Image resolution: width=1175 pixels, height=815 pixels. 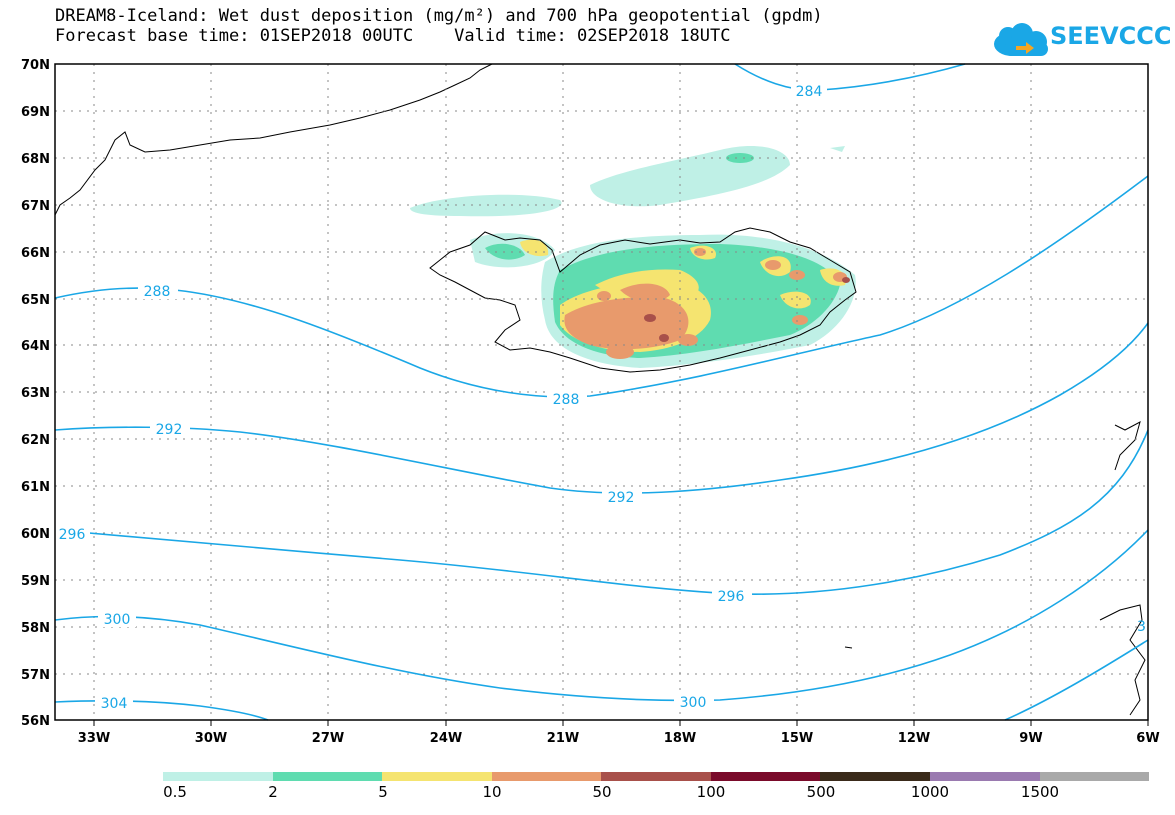 I want to click on dust-deposition-shading, so click(x=633, y=256).